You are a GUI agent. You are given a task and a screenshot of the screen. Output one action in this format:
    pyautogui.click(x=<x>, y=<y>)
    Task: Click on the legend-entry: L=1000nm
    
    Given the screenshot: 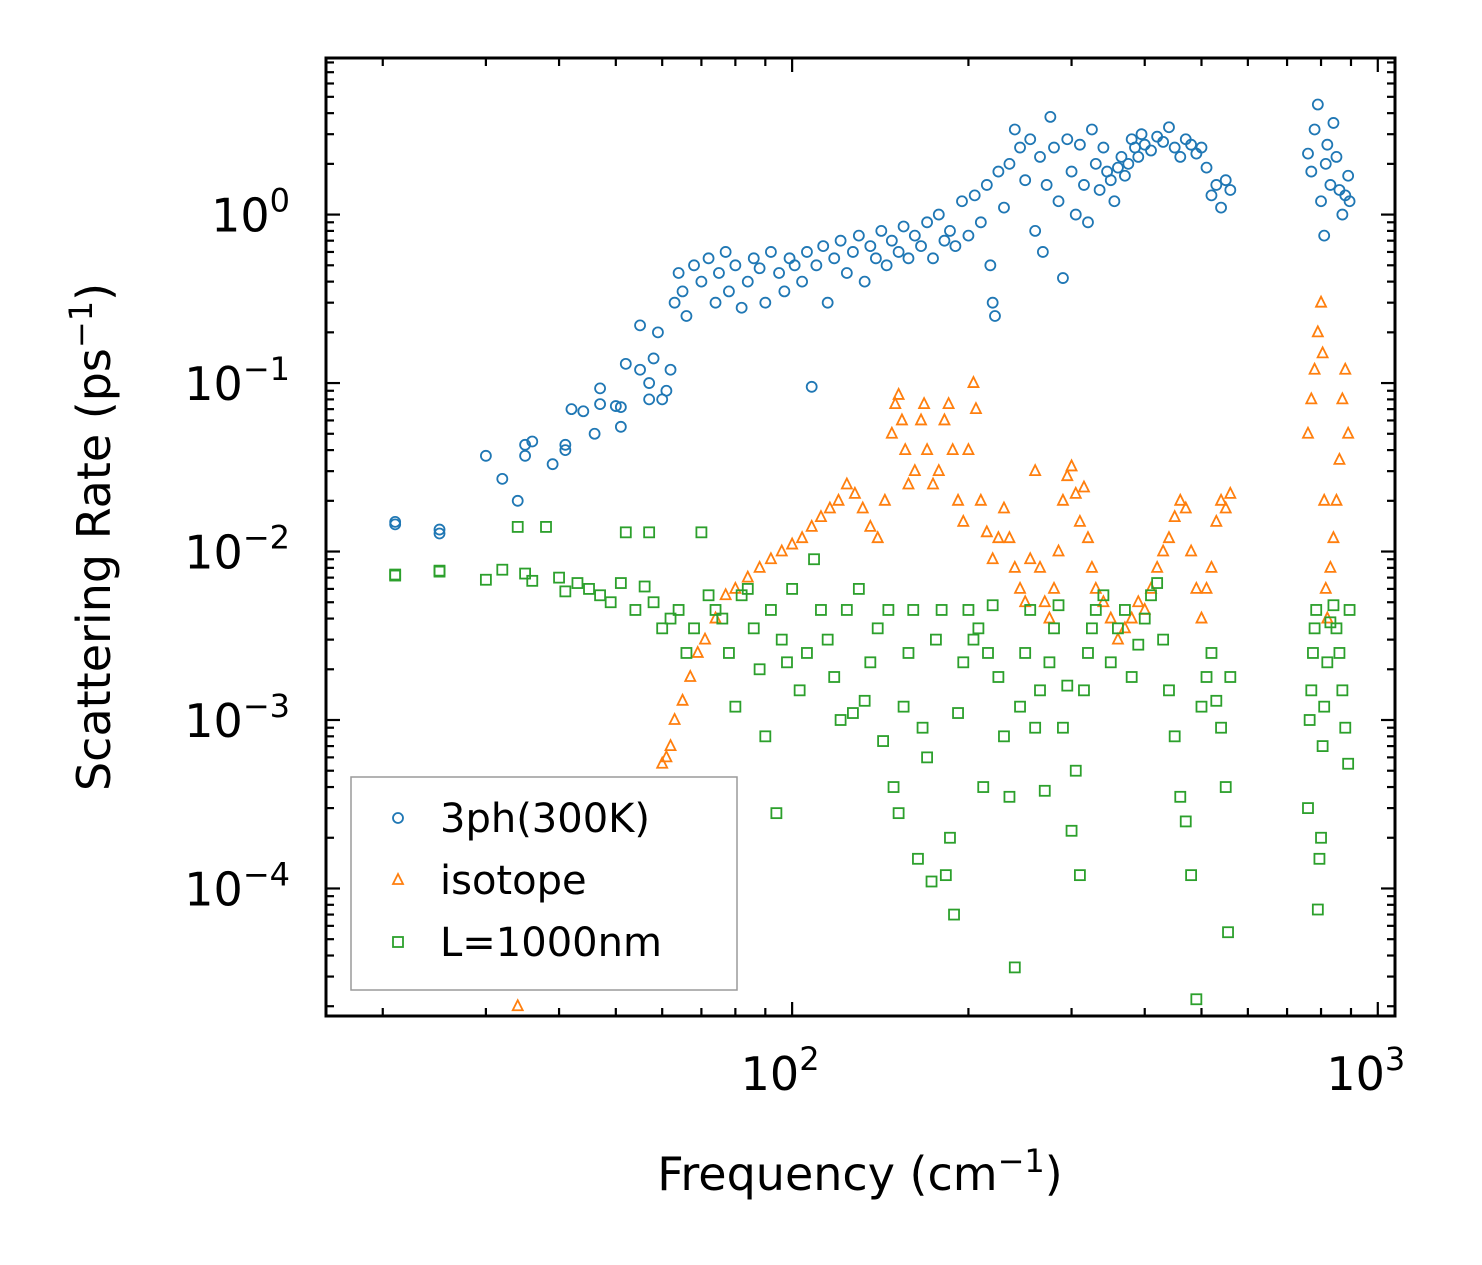 What is the action you would take?
    pyautogui.click(x=527, y=943)
    